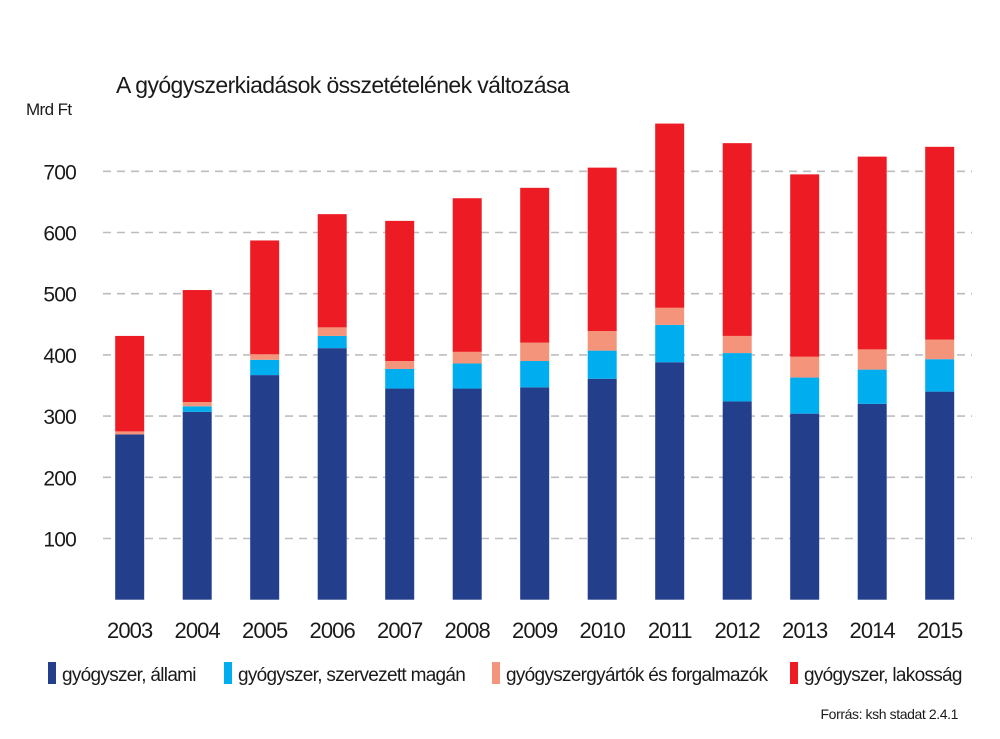 The height and width of the screenshot is (739, 1000). I want to click on bar-group-2010, so click(602, 383).